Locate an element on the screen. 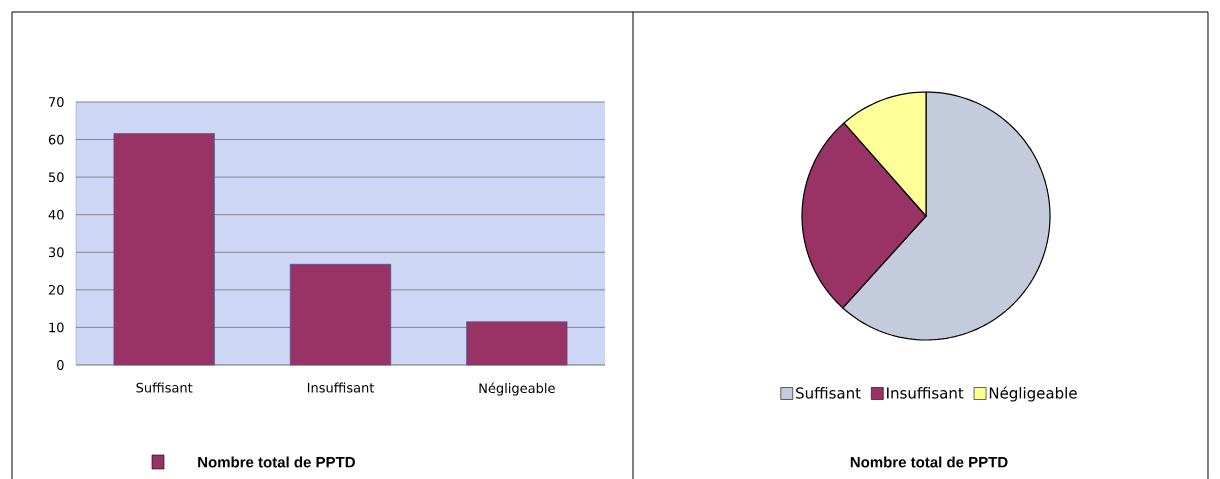 This screenshot has width=1220, height=479. y-tick-label: 0 is located at coordinates (60, 364).